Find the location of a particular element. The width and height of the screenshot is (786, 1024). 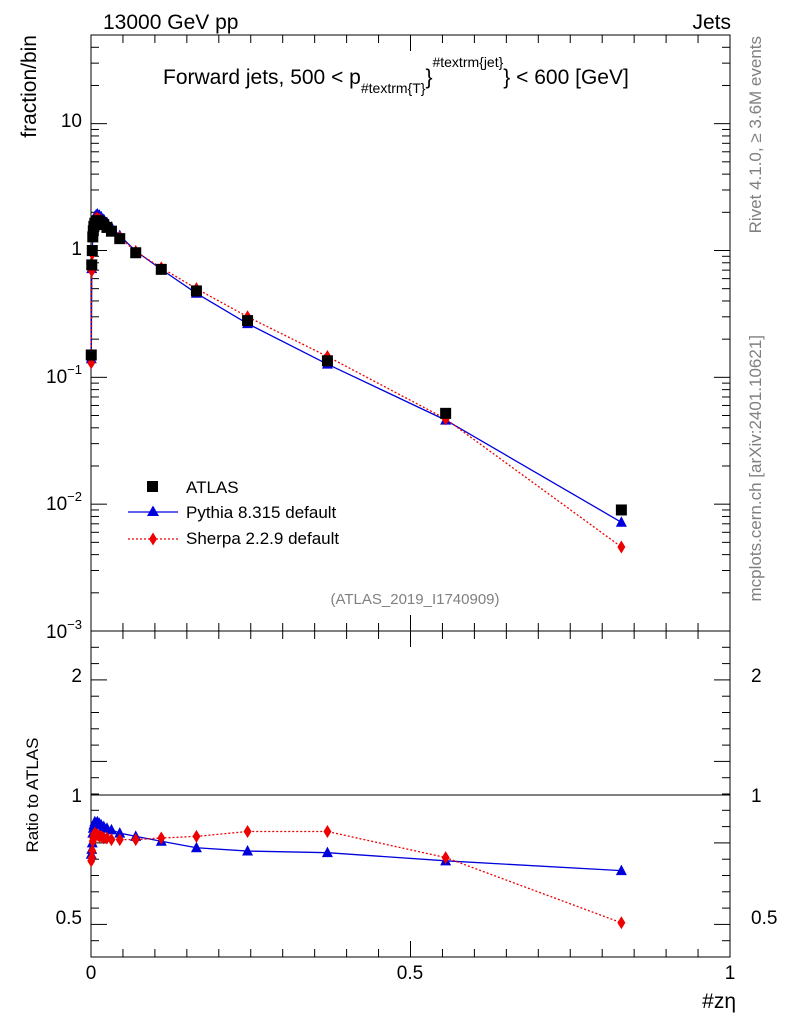

ratio-tick-label-2-right: 2 is located at coordinates (756, 676).